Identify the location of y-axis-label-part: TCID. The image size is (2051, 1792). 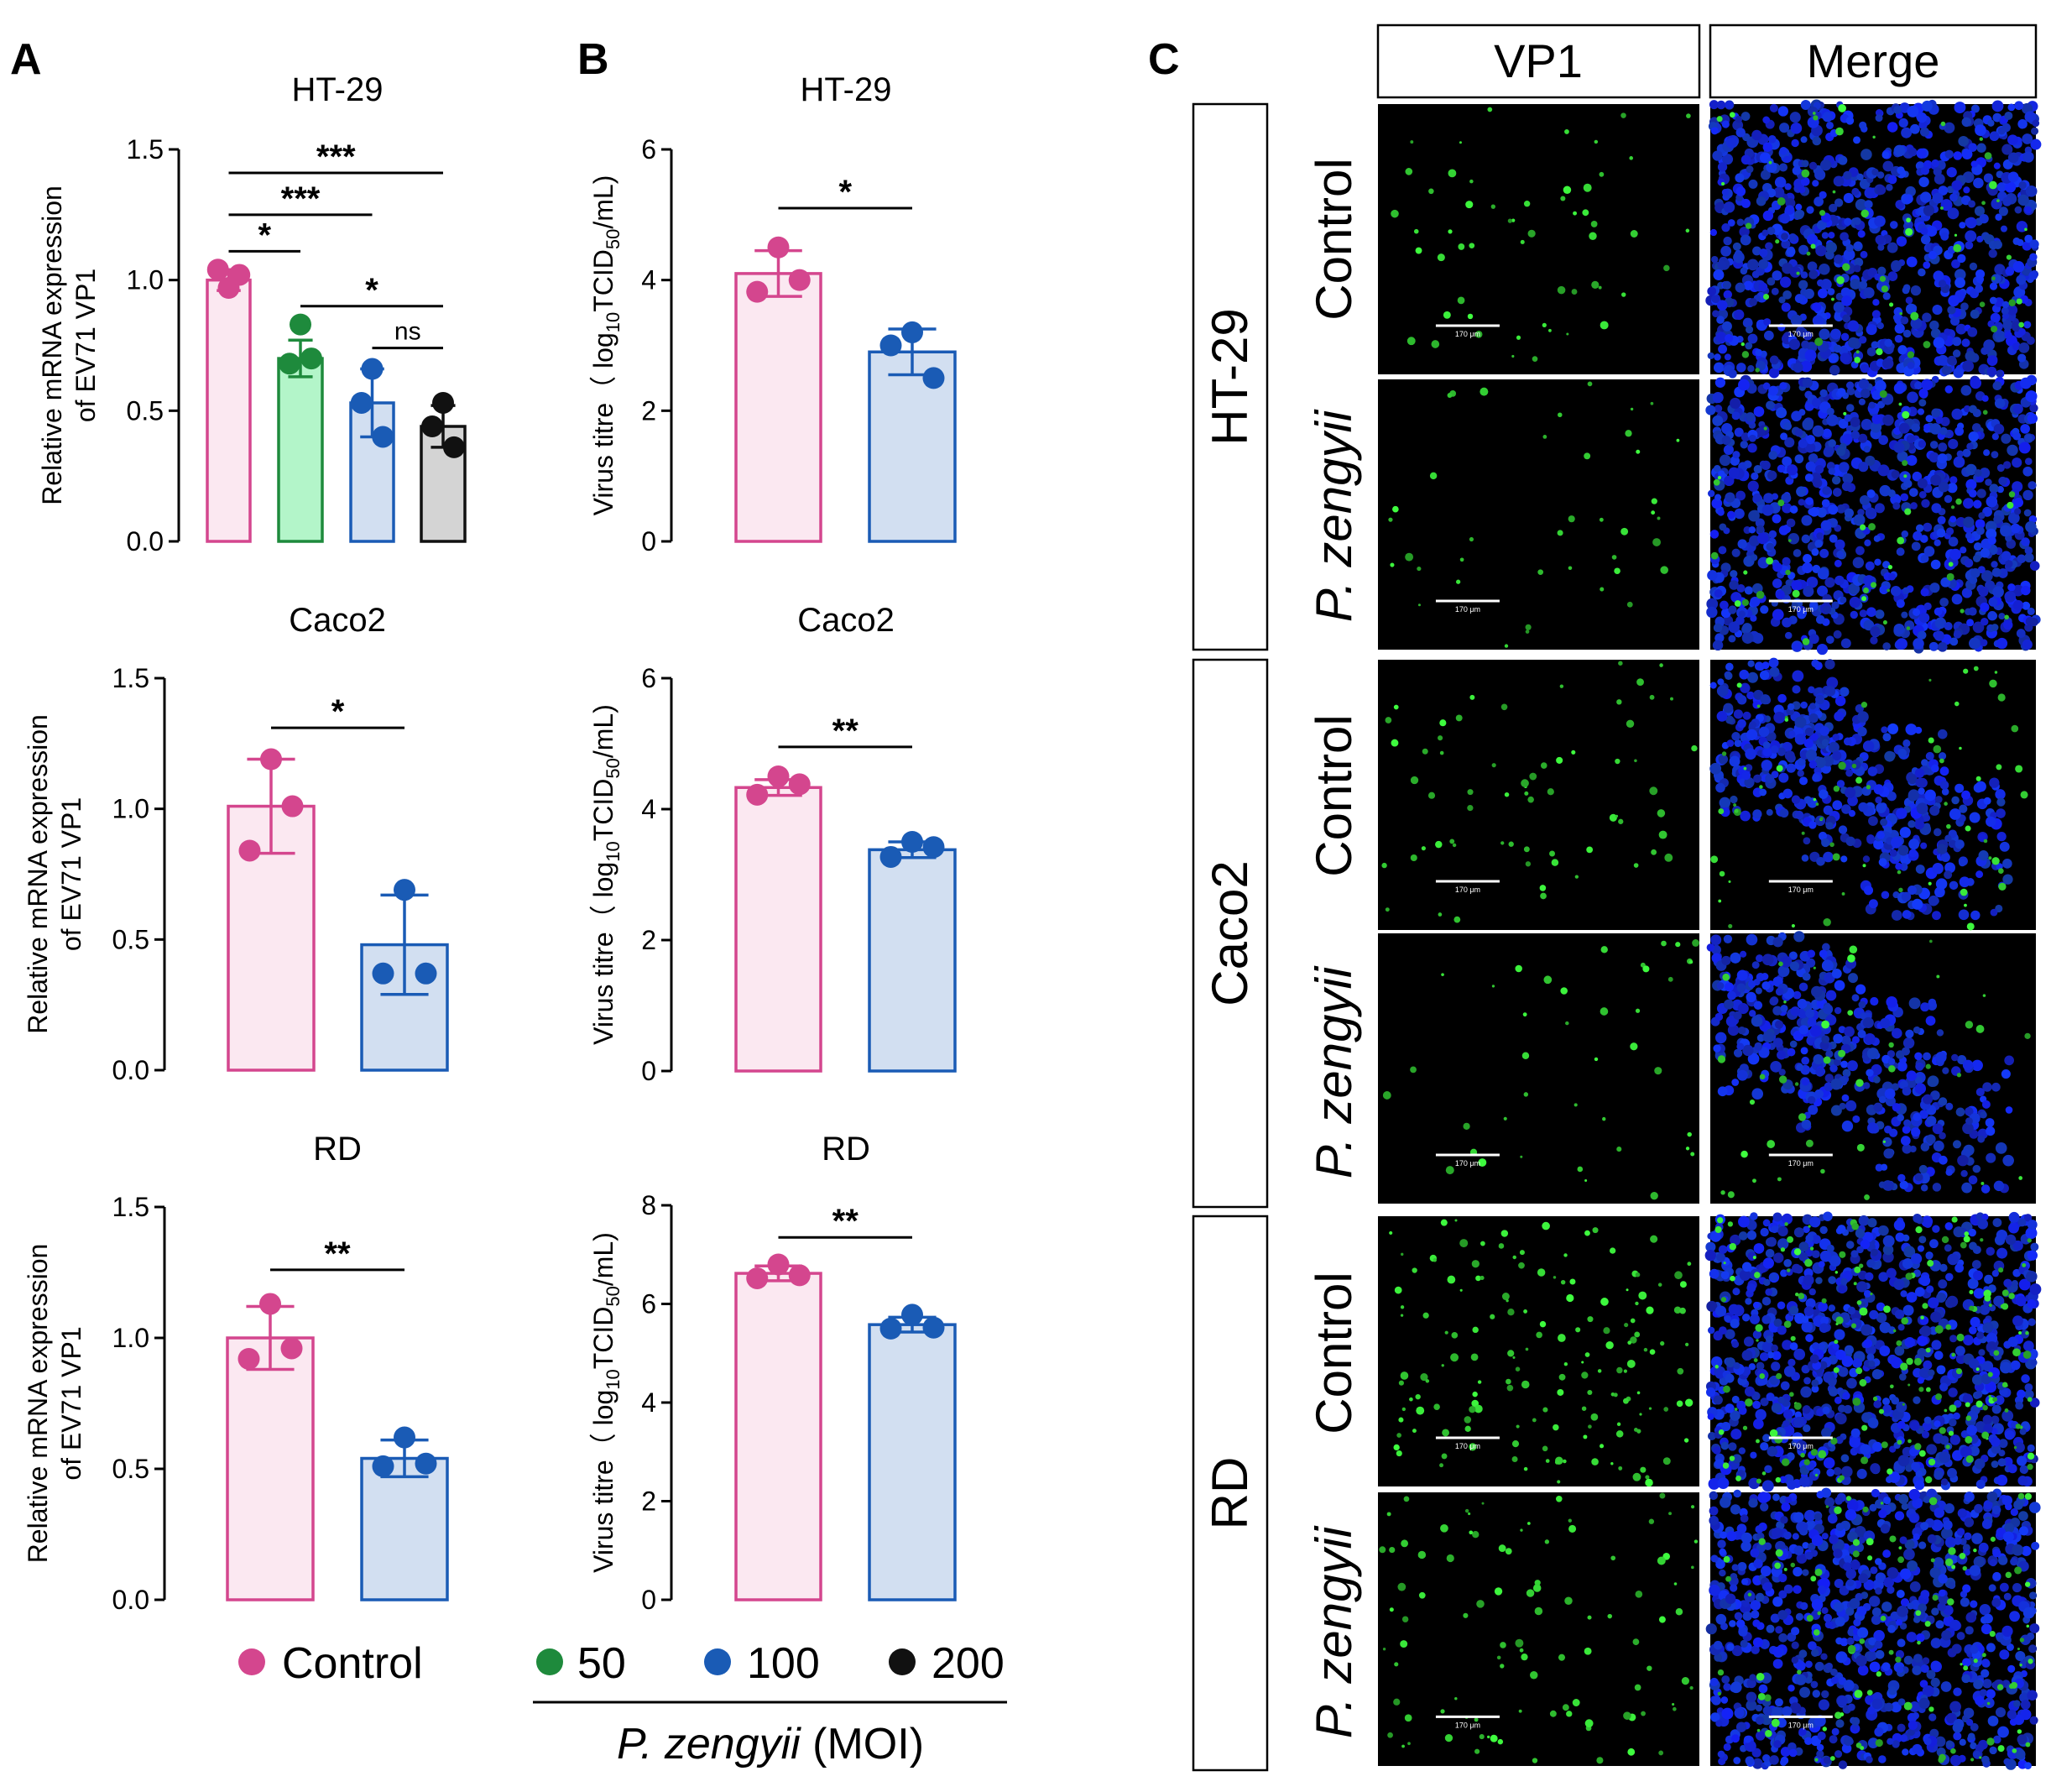
(603, 1338).